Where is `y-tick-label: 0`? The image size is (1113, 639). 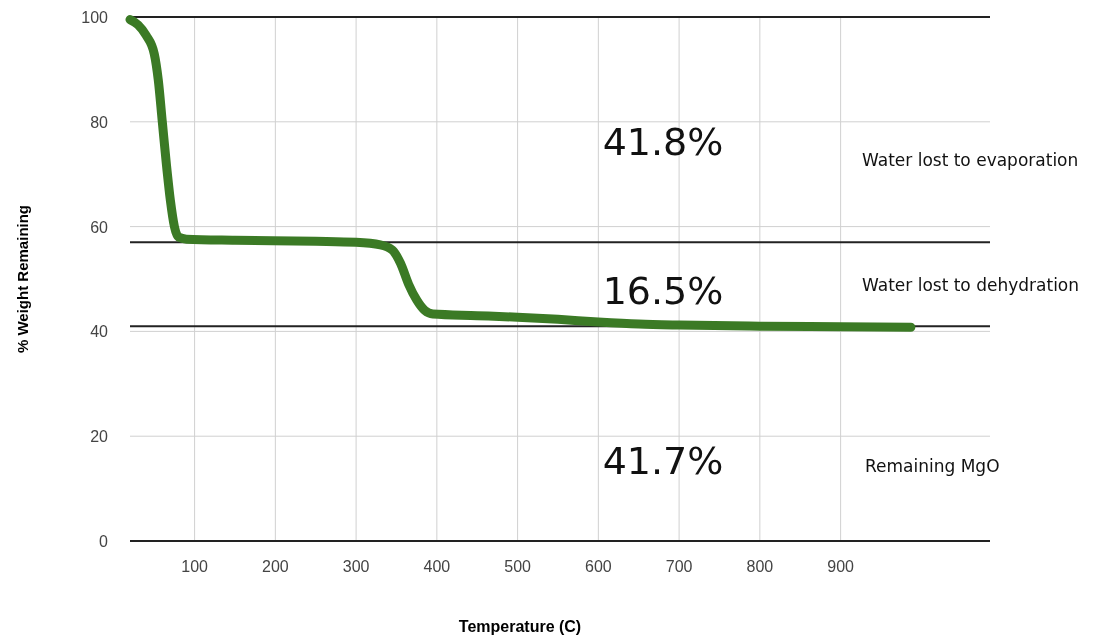
y-tick-label: 0 is located at coordinates (104, 541).